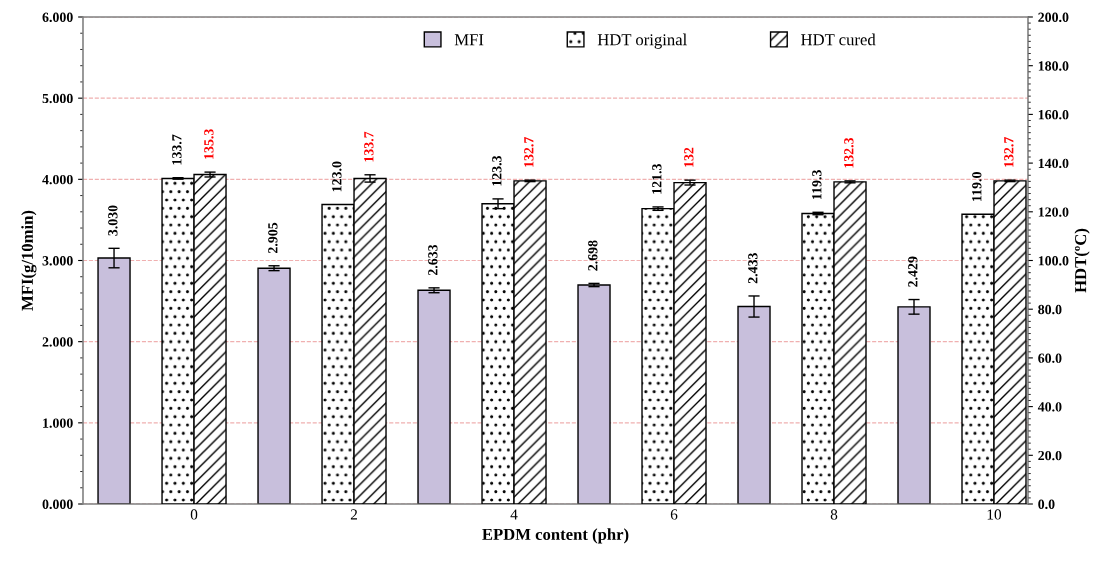  I want to click on y2-tick-label: 40.0, so click(1049, 407).